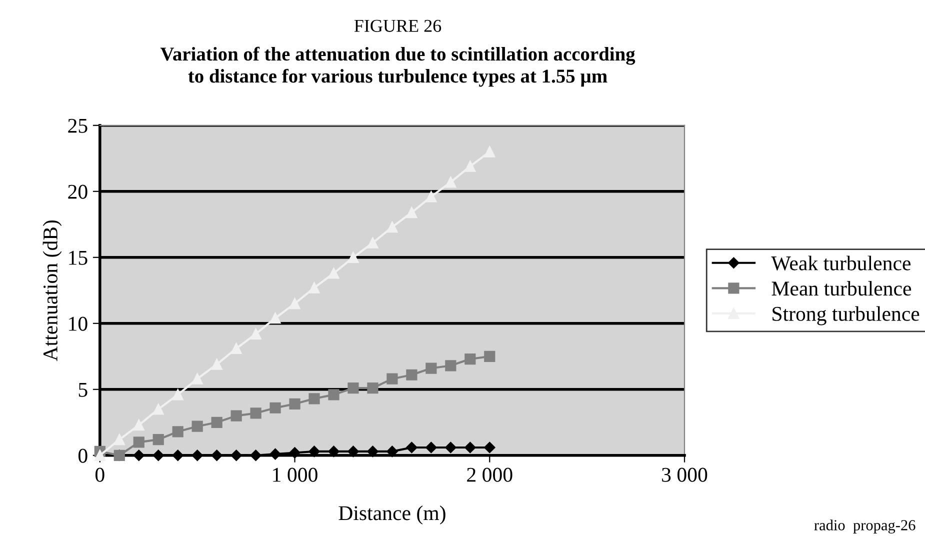 The height and width of the screenshot is (550, 925). I want to click on y-tick-label: 0, so click(83, 455).